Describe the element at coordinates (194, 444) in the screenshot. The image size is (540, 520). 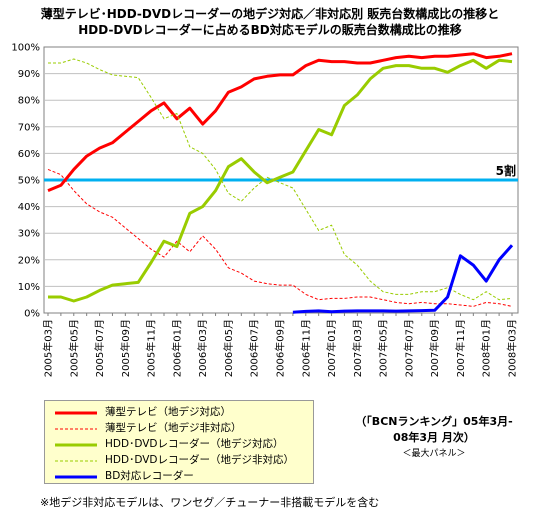
I see `legend-label-recorder-digital: HDD･DVDレコーダー（地デジ対応）` at that location.